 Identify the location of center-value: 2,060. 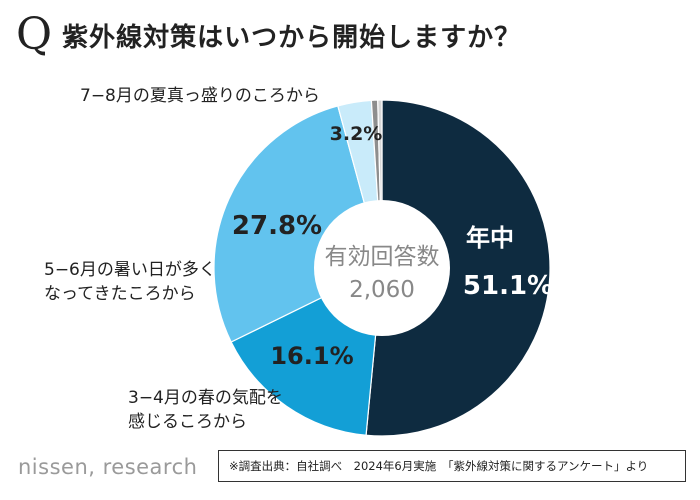
(382, 290).